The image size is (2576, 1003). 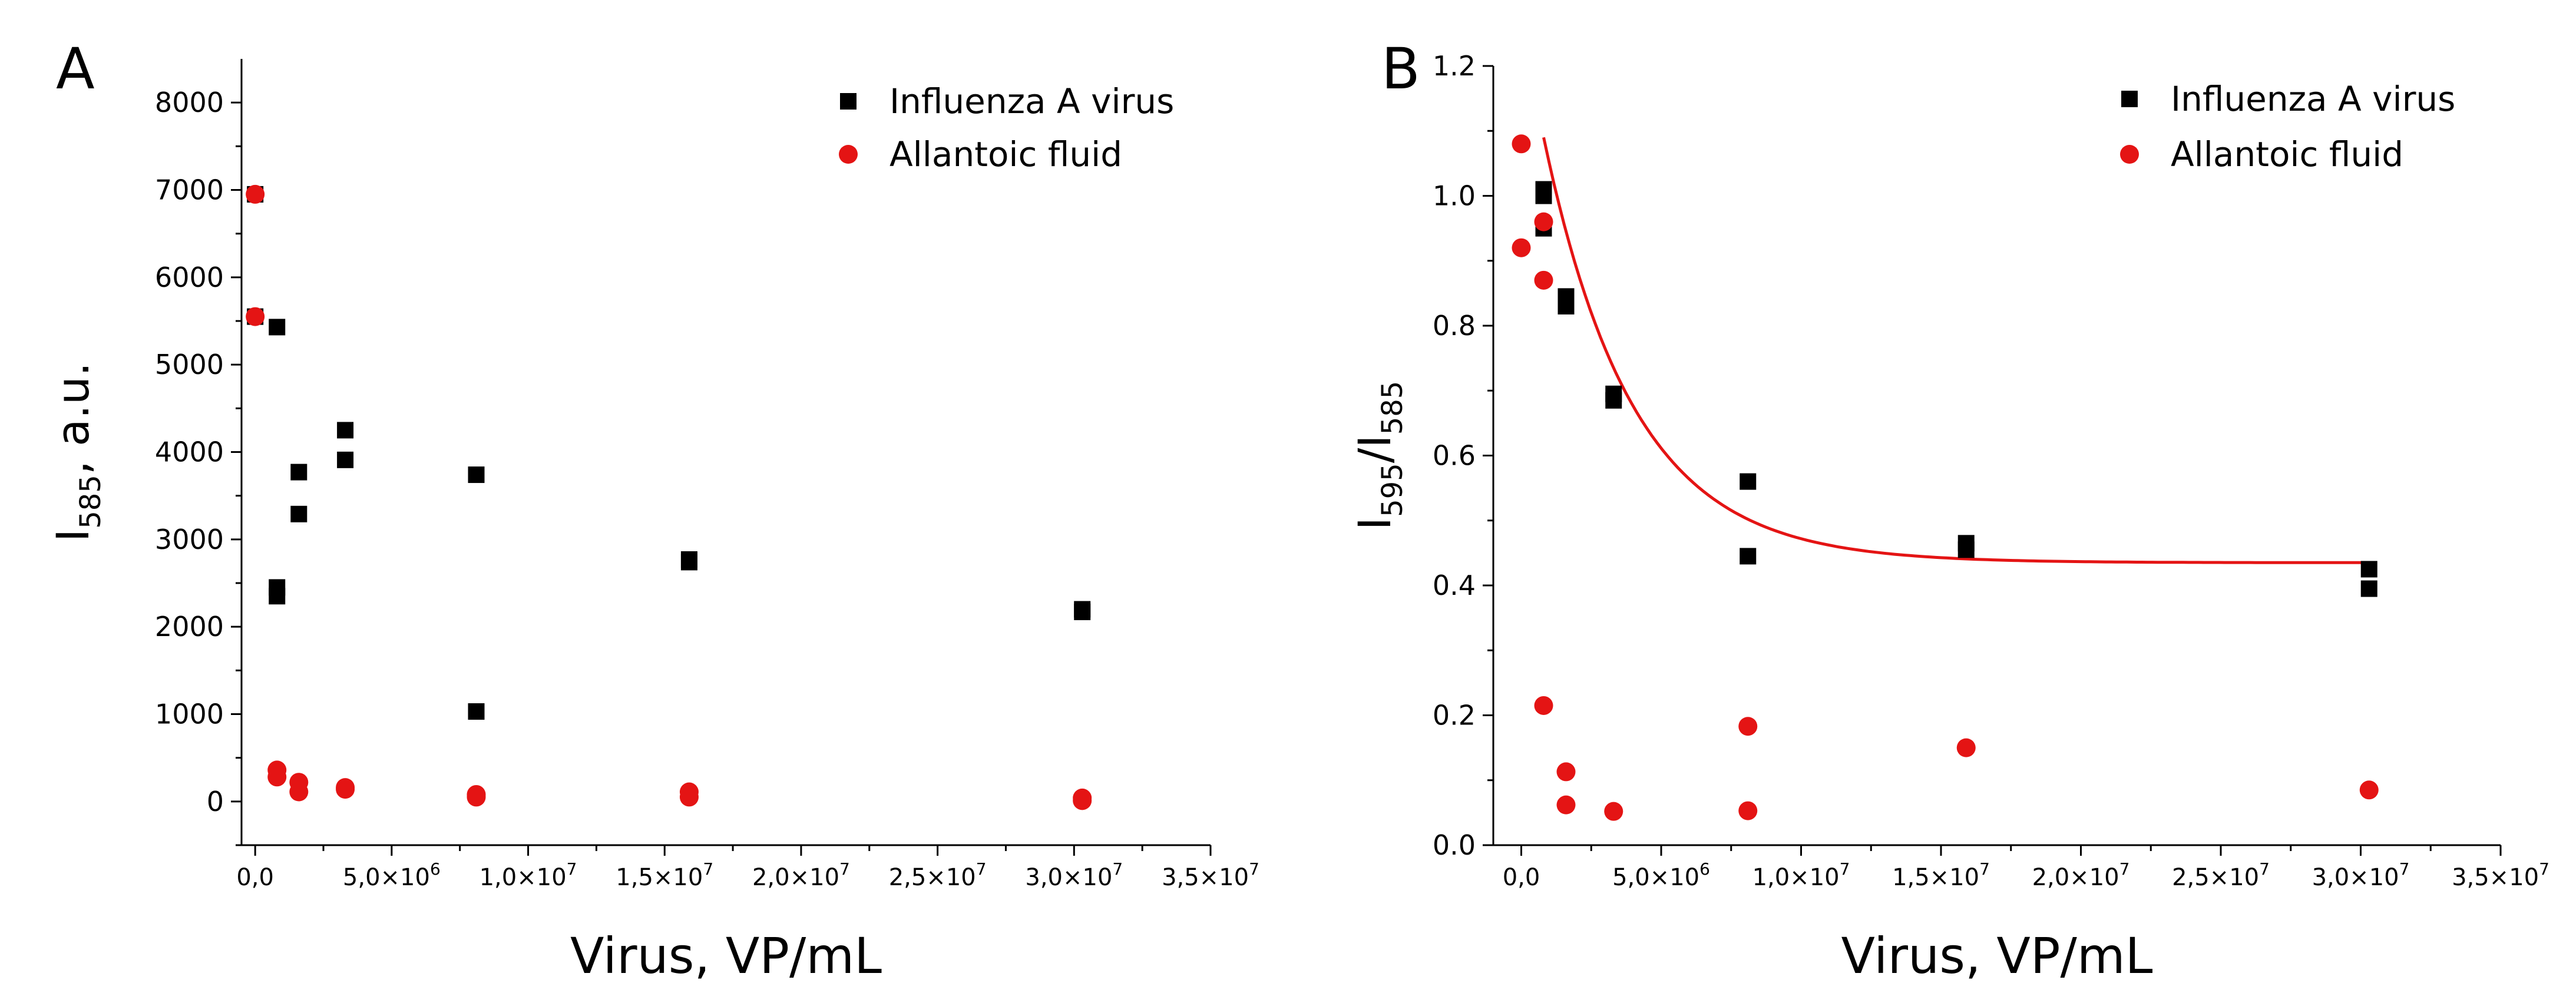 What do you see at coordinates (2355, 877) in the screenshot?
I see `x-tick-mantissa: 3,0×10` at bounding box center [2355, 877].